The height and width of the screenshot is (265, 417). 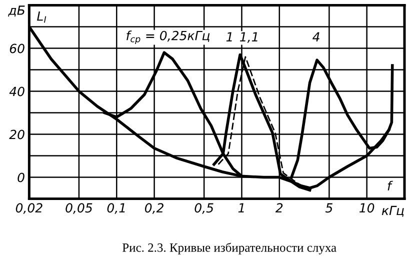 What do you see at coordinates (16, 91) in the screenshot?
I see `y-tick-label: 40` at bounding box center [16, 91].